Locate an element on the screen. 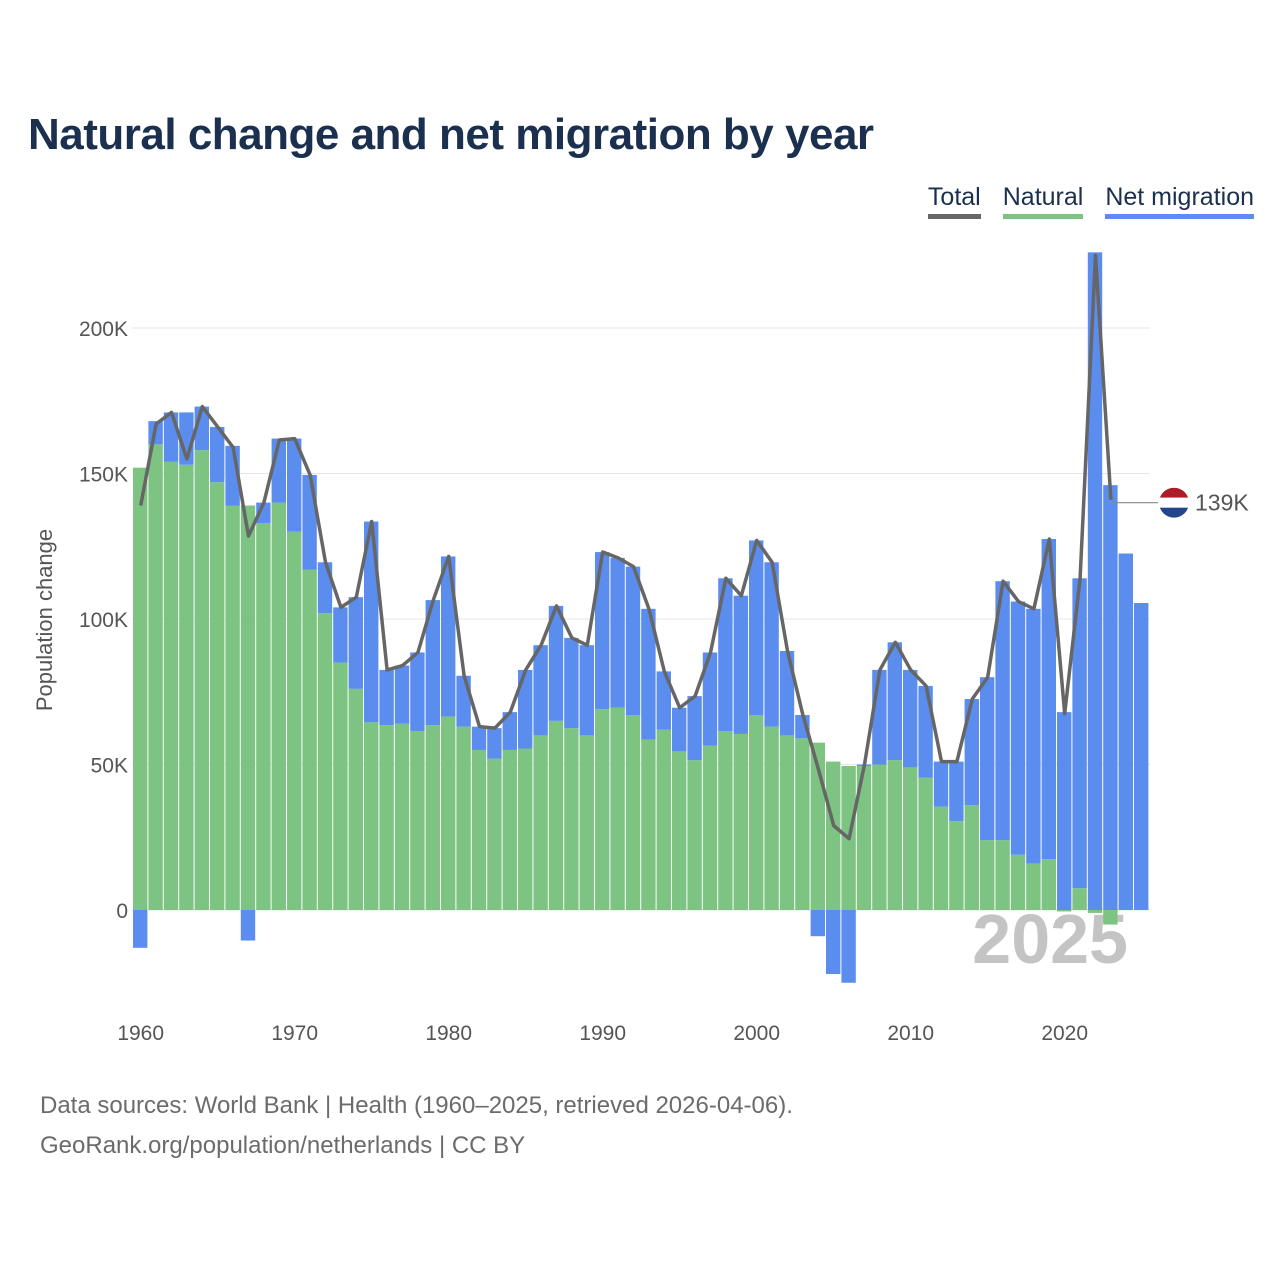 Image resolution: width=1280 pixels, height=1280 pixels. chart-legend: Total Natural Net migration is located at coordinates (1090, 201).